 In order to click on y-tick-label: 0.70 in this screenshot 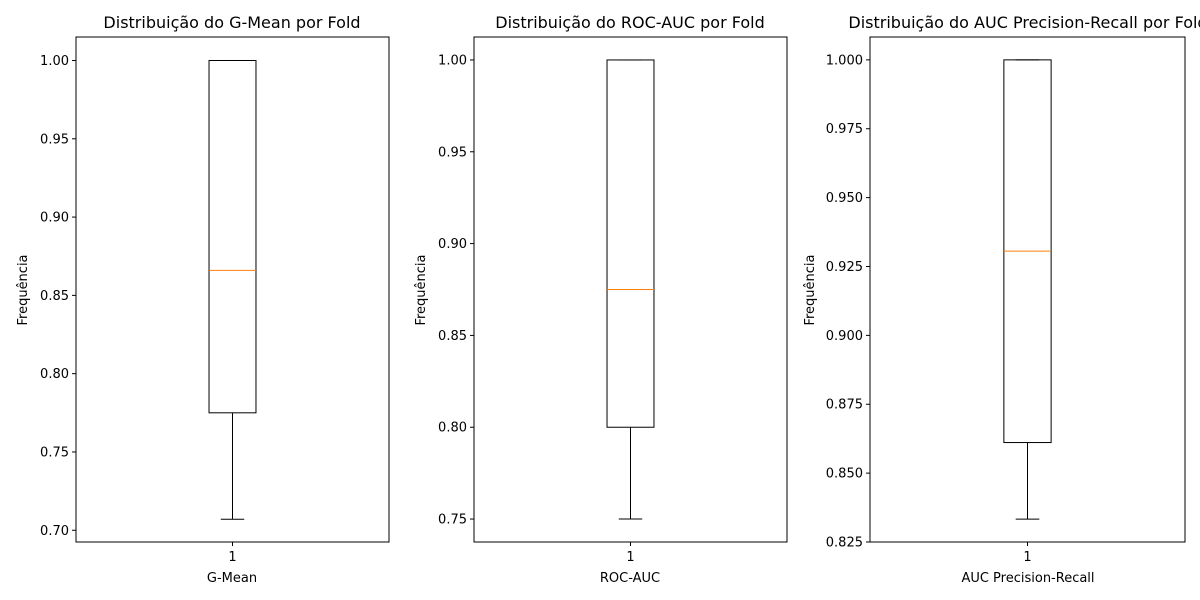, I will do `click(54, 531)`.